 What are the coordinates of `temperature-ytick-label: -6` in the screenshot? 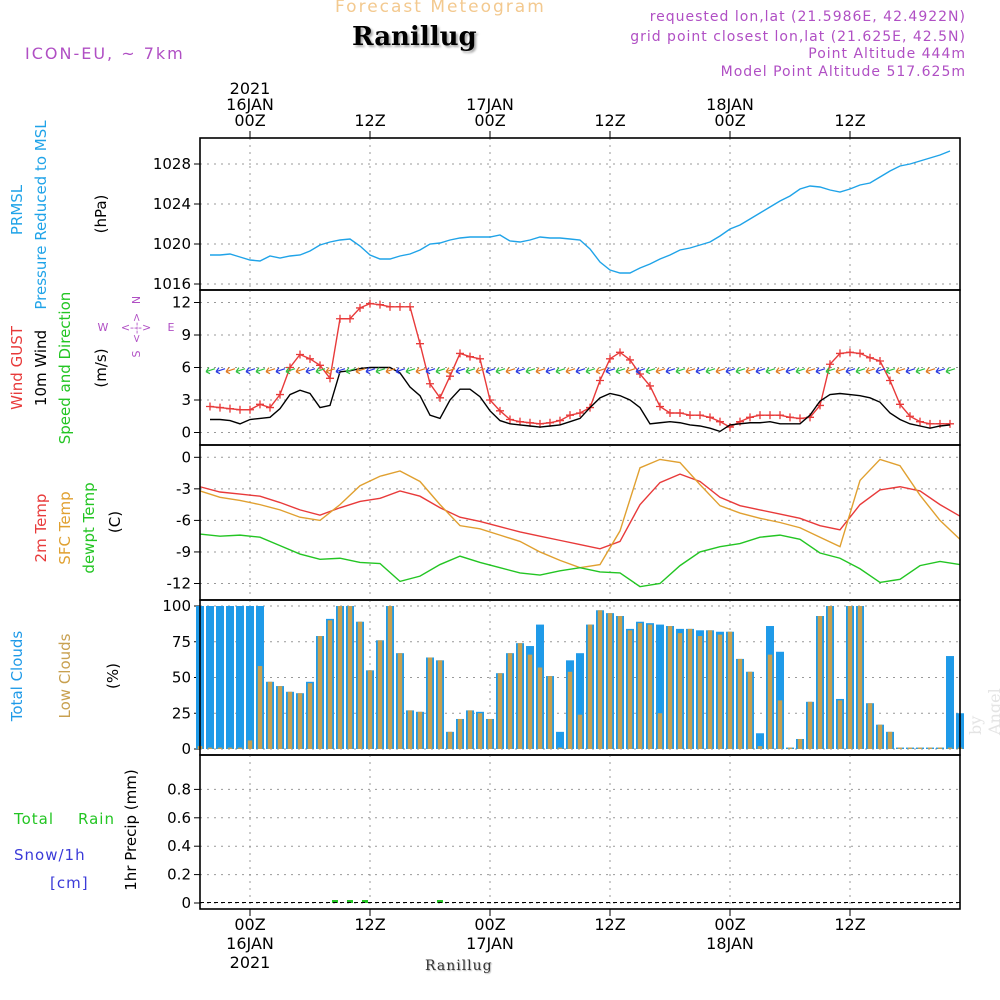 It's located at (183, 520).